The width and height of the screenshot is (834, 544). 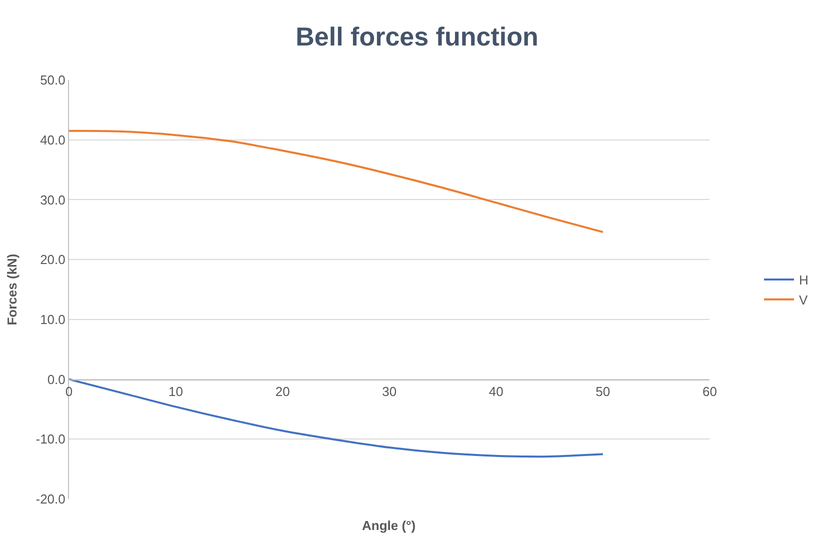 I want to click on y-tick-label: 20.0, so click(x=53, y=260).